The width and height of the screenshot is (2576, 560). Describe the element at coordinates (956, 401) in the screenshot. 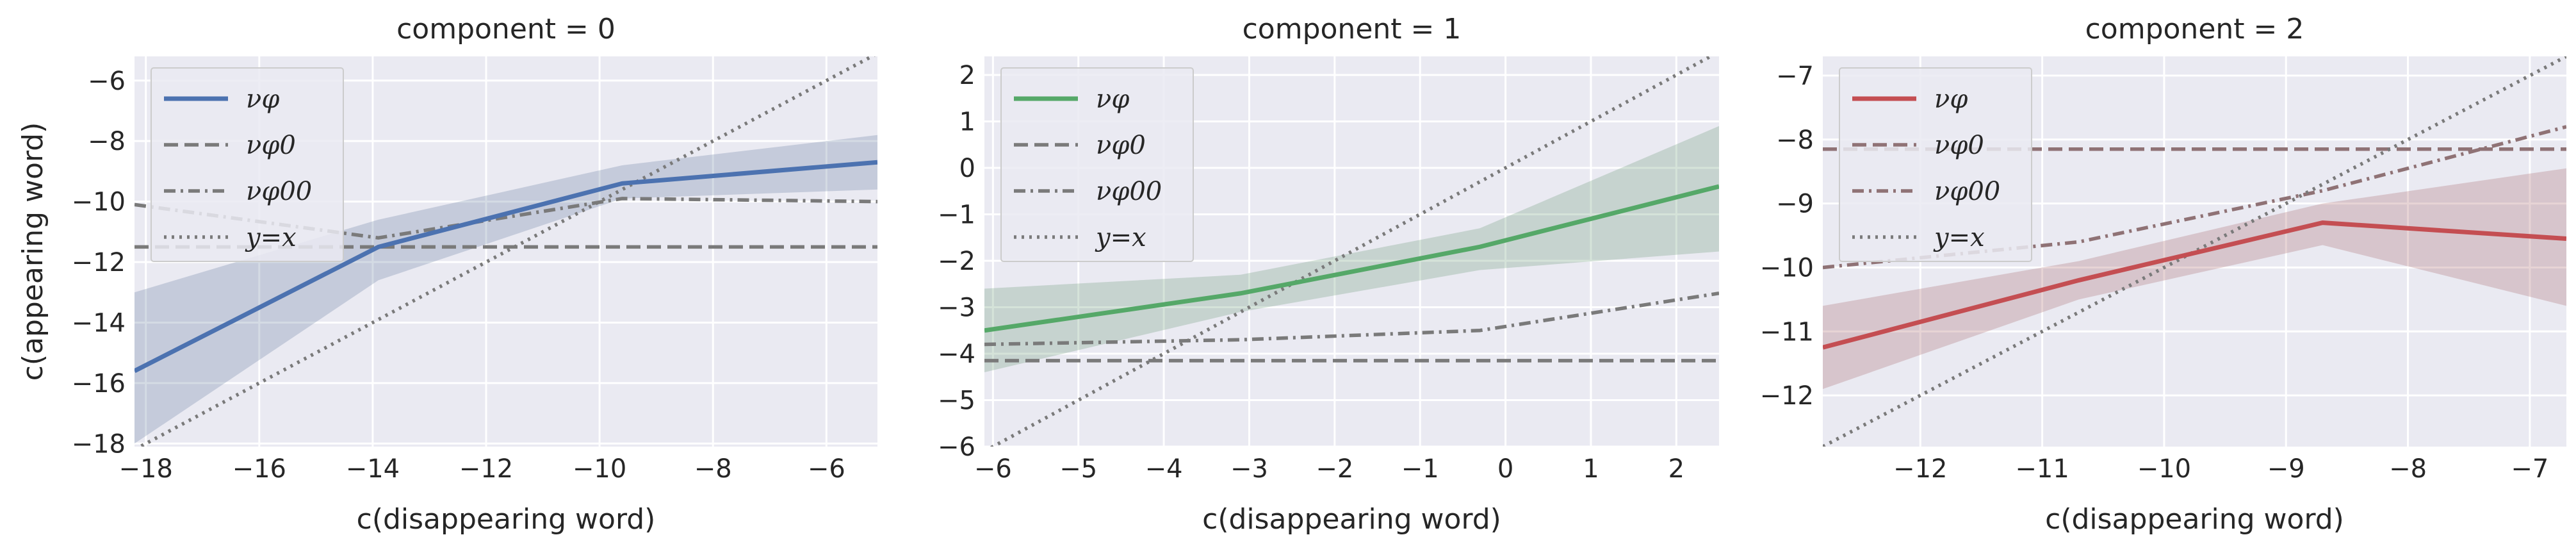

I see `y-tick-label: −5` at that location.